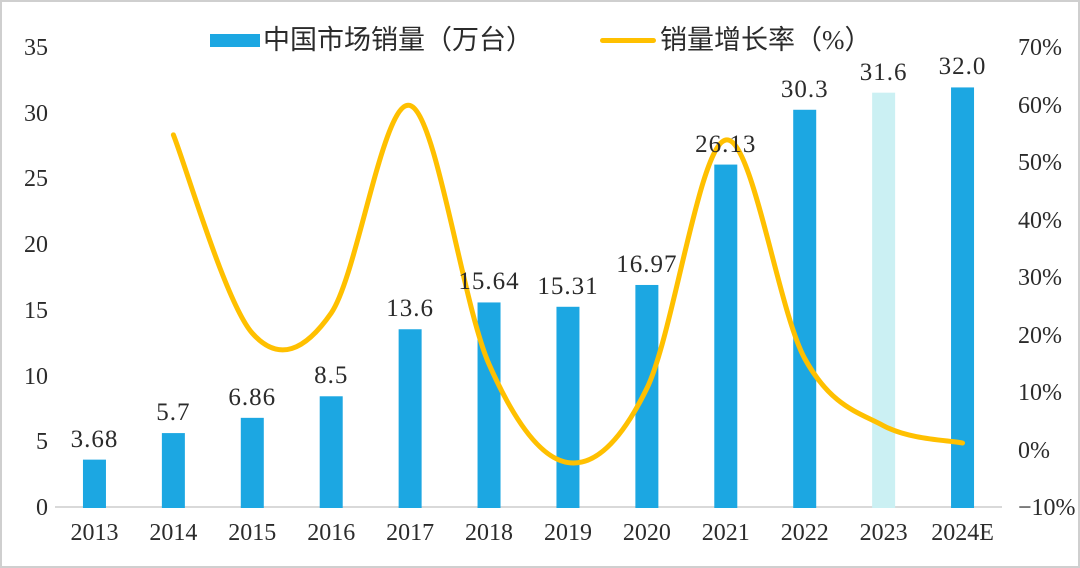  Describe the element at coordinates (94, 533) in the screenshot. I see `x-axis-label-2013: 2013` at that location.